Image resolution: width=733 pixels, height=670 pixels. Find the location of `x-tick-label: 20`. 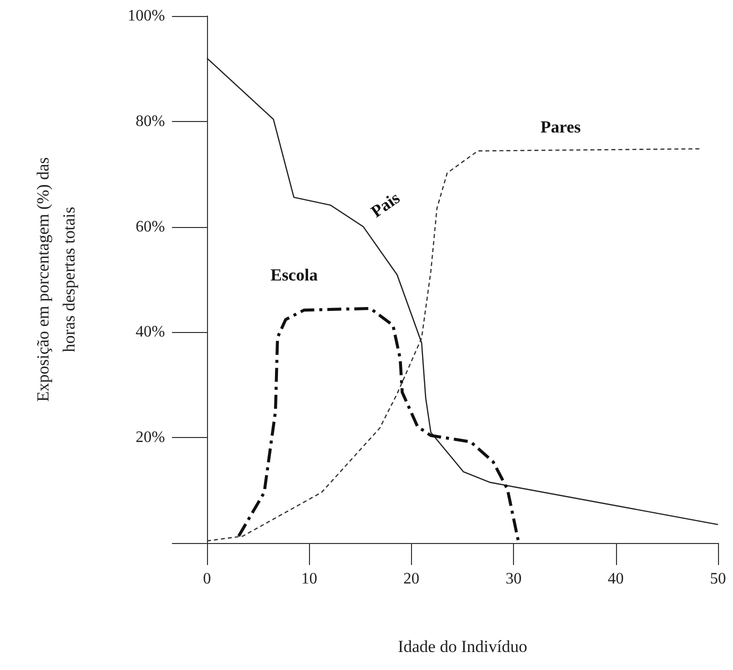

x-tick-label: 20 is located at coordinates (411, 579).